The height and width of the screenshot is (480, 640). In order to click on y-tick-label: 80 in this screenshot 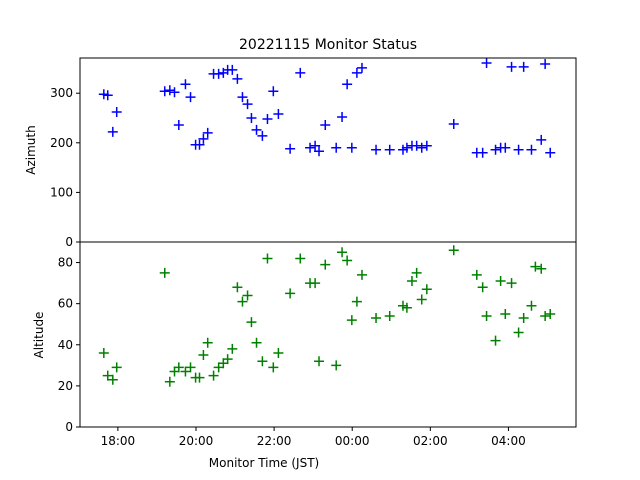, I will do `click(65, 263)`.